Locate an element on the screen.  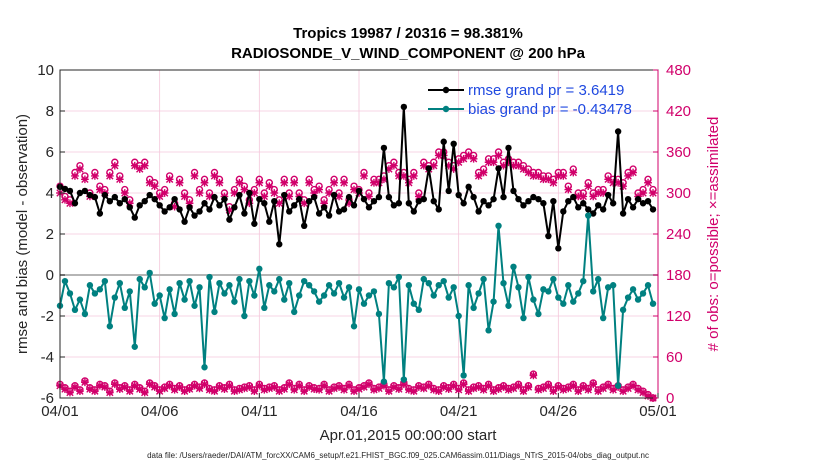
chart-subtitle: RADIOSONDE_V_WIND_COMPONENT @ 200 hPa is located at coordinates (408, 53).